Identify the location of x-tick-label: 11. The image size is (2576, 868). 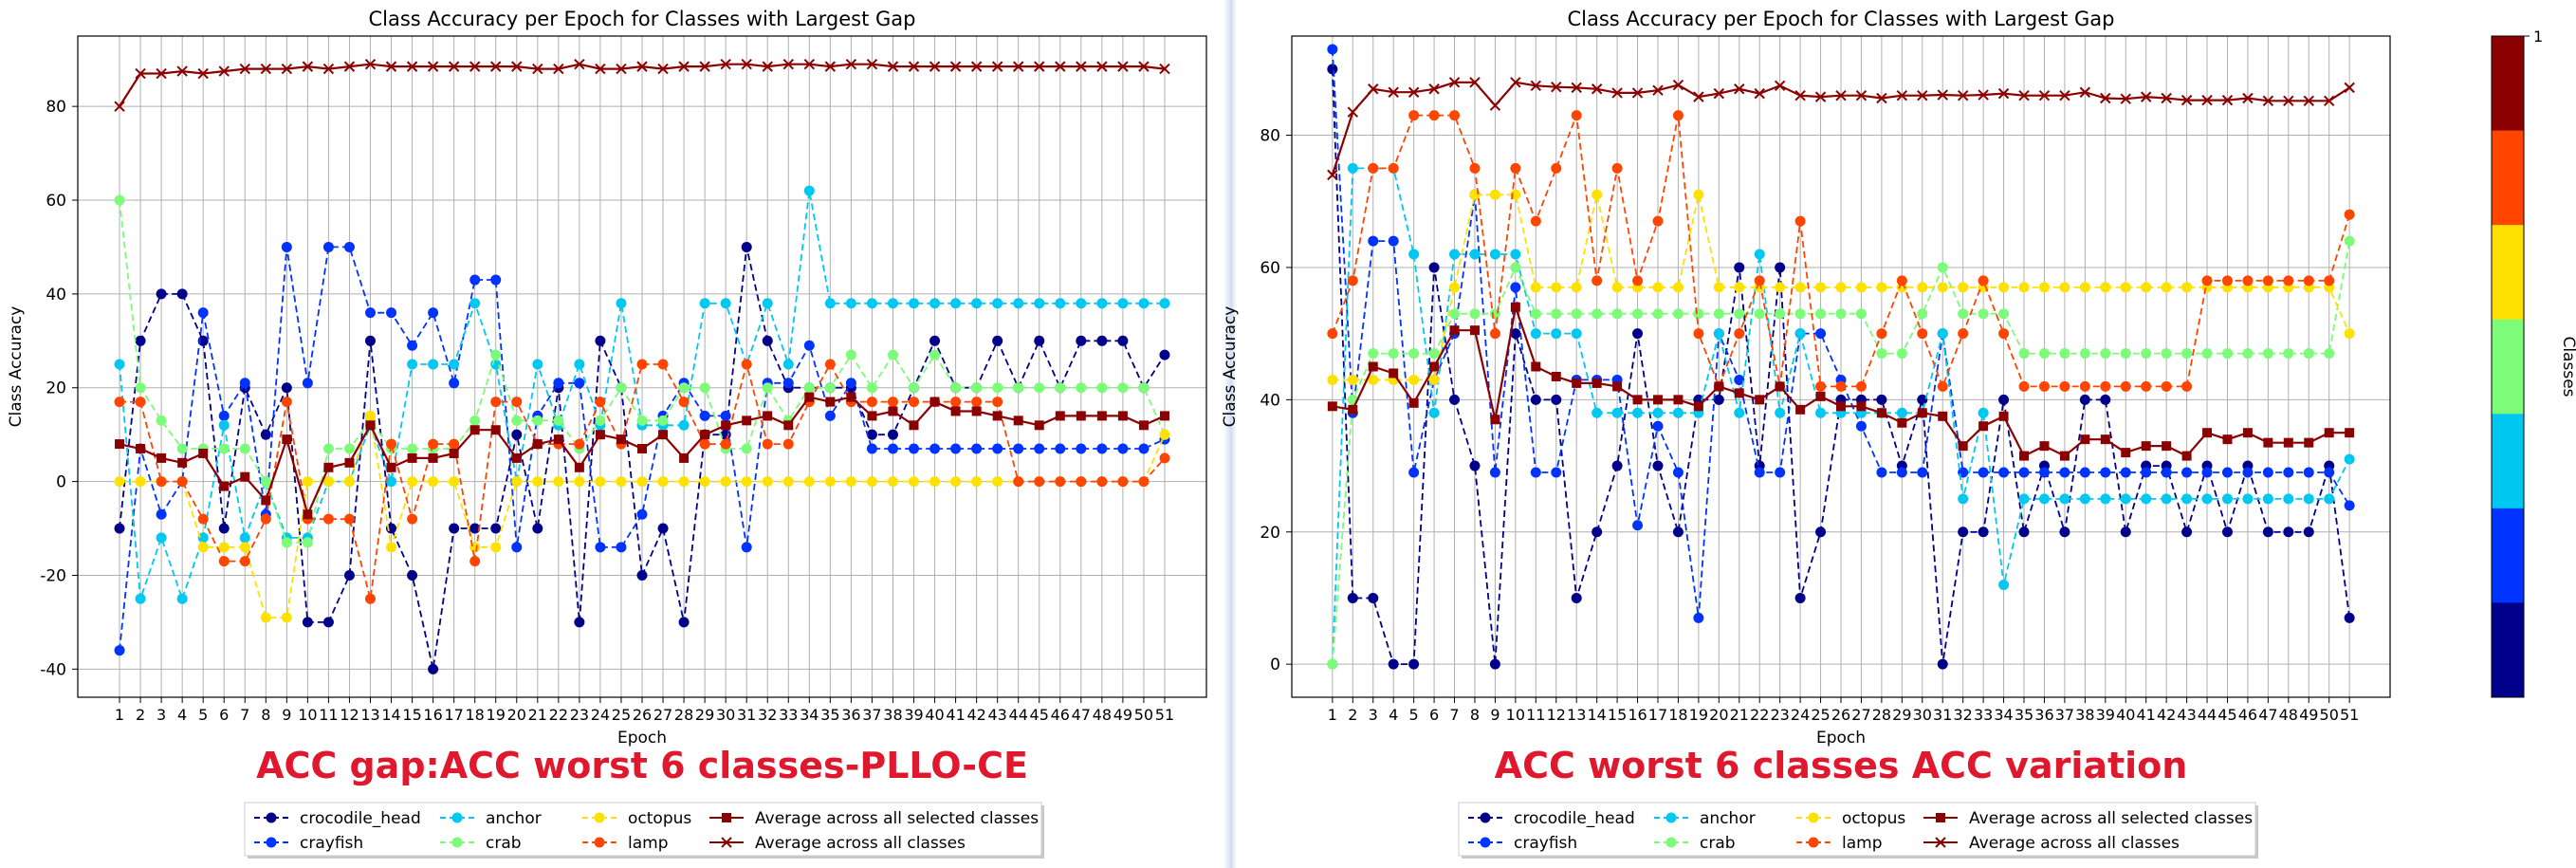
(1535, 715).